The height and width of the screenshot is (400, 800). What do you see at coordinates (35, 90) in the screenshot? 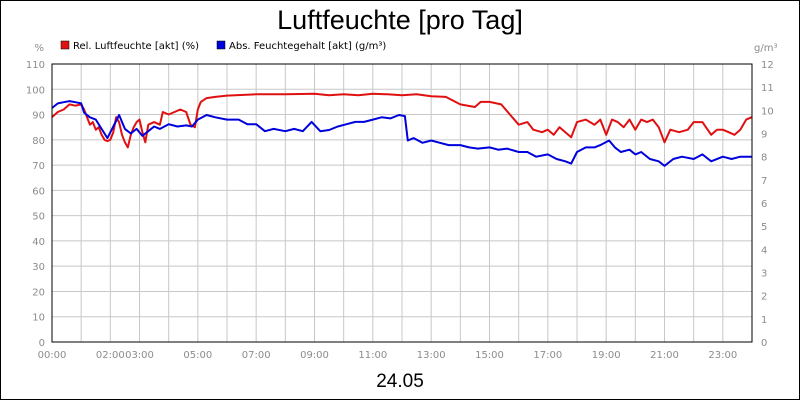
I see `left-tick-label: 100` at bounding box center [35, 90].